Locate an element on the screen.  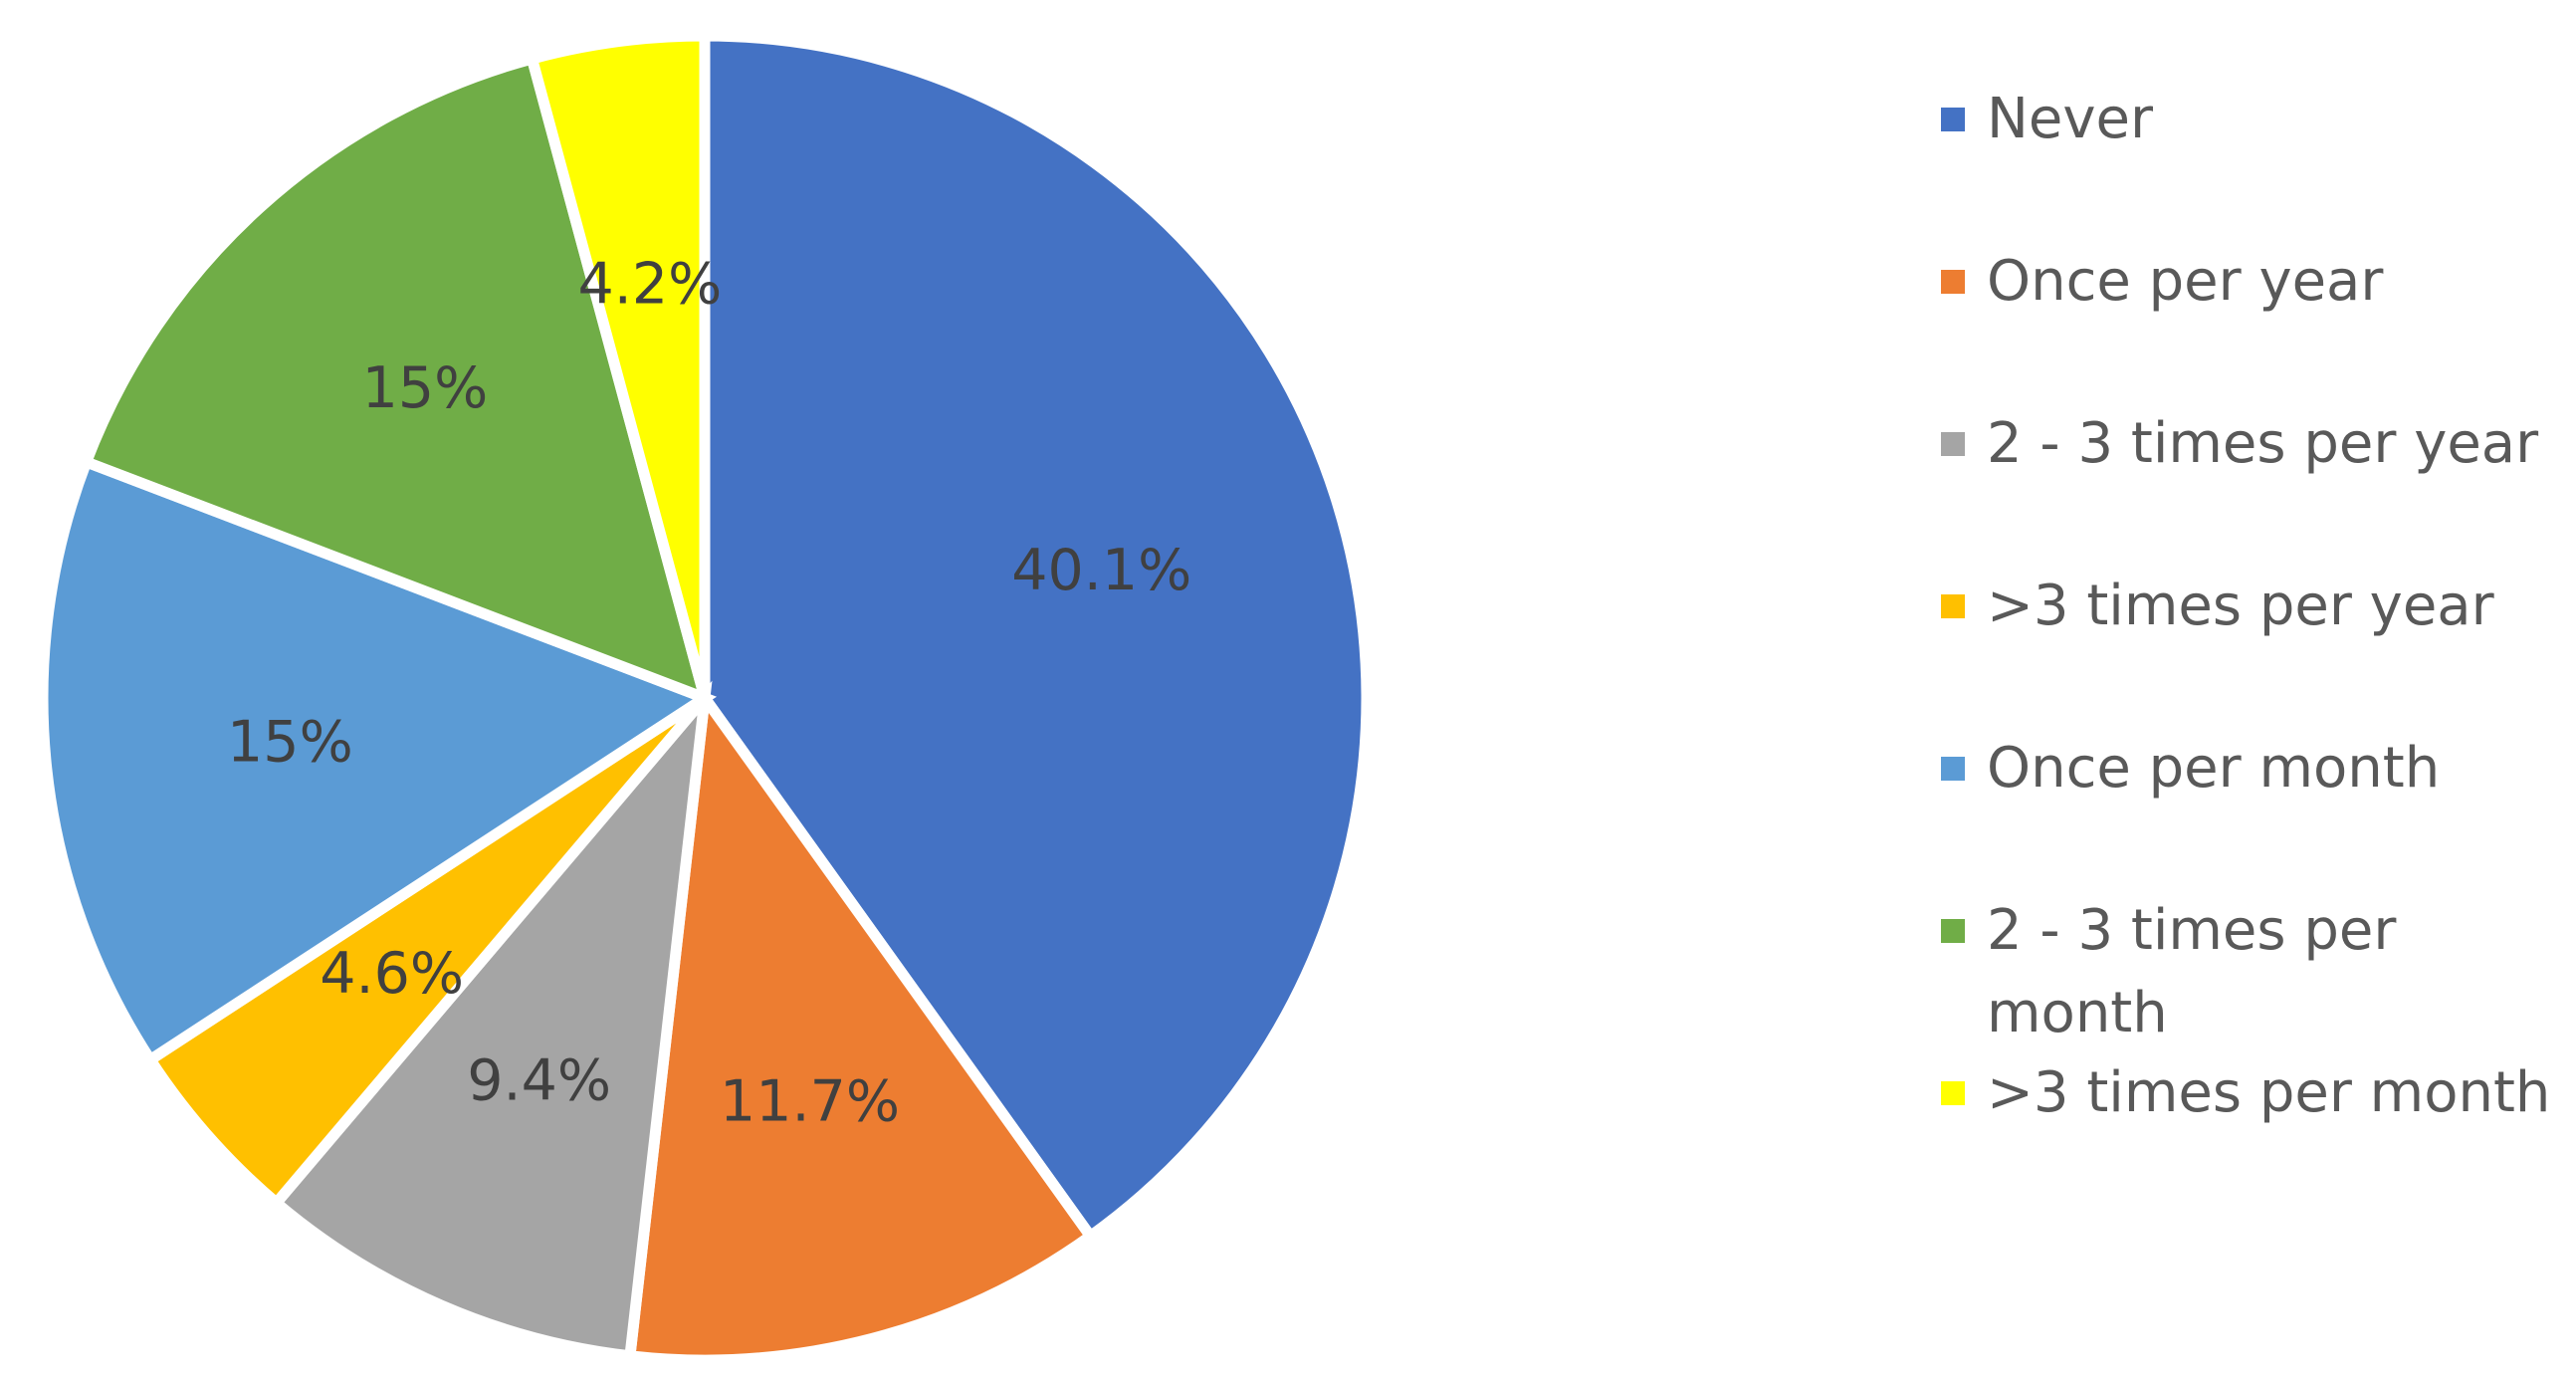
legend-label-once-per-month: Once per month is located at coordinates (2214, 768).